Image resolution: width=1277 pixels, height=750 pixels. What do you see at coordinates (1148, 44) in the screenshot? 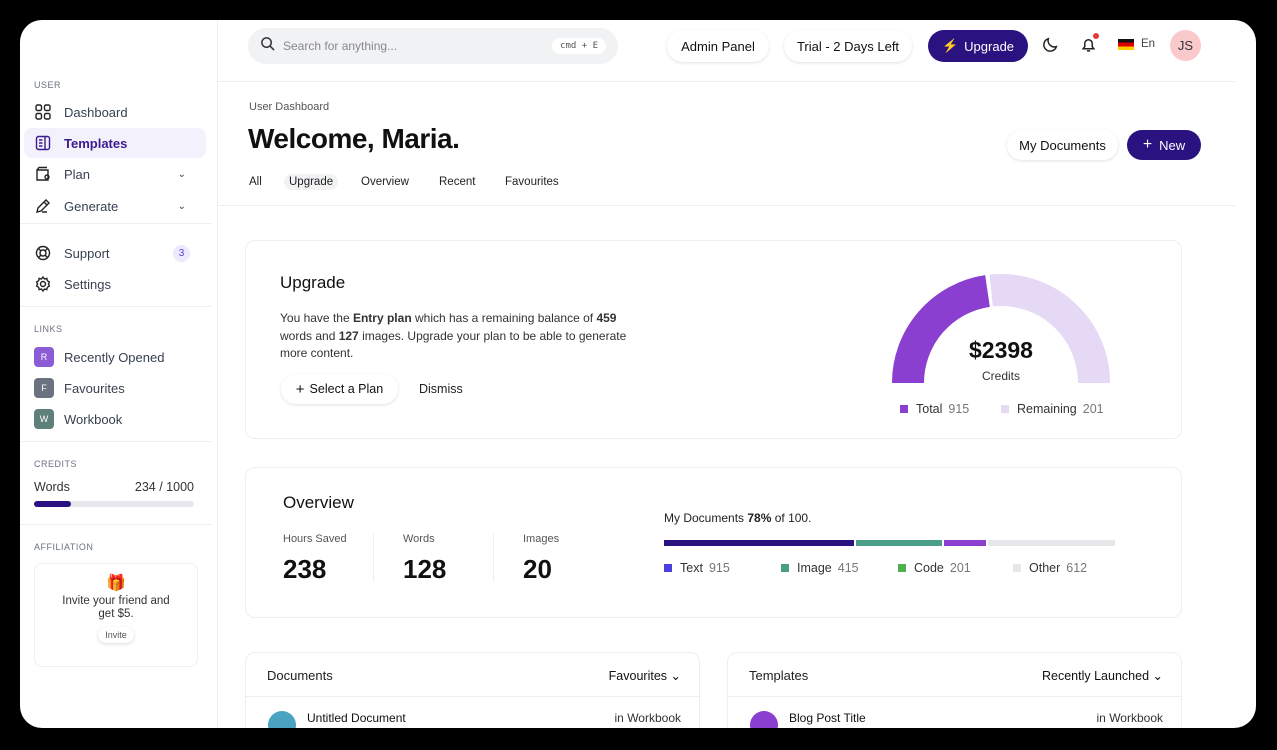
I see `language-selector: En` at bounding box center [1148, 44].